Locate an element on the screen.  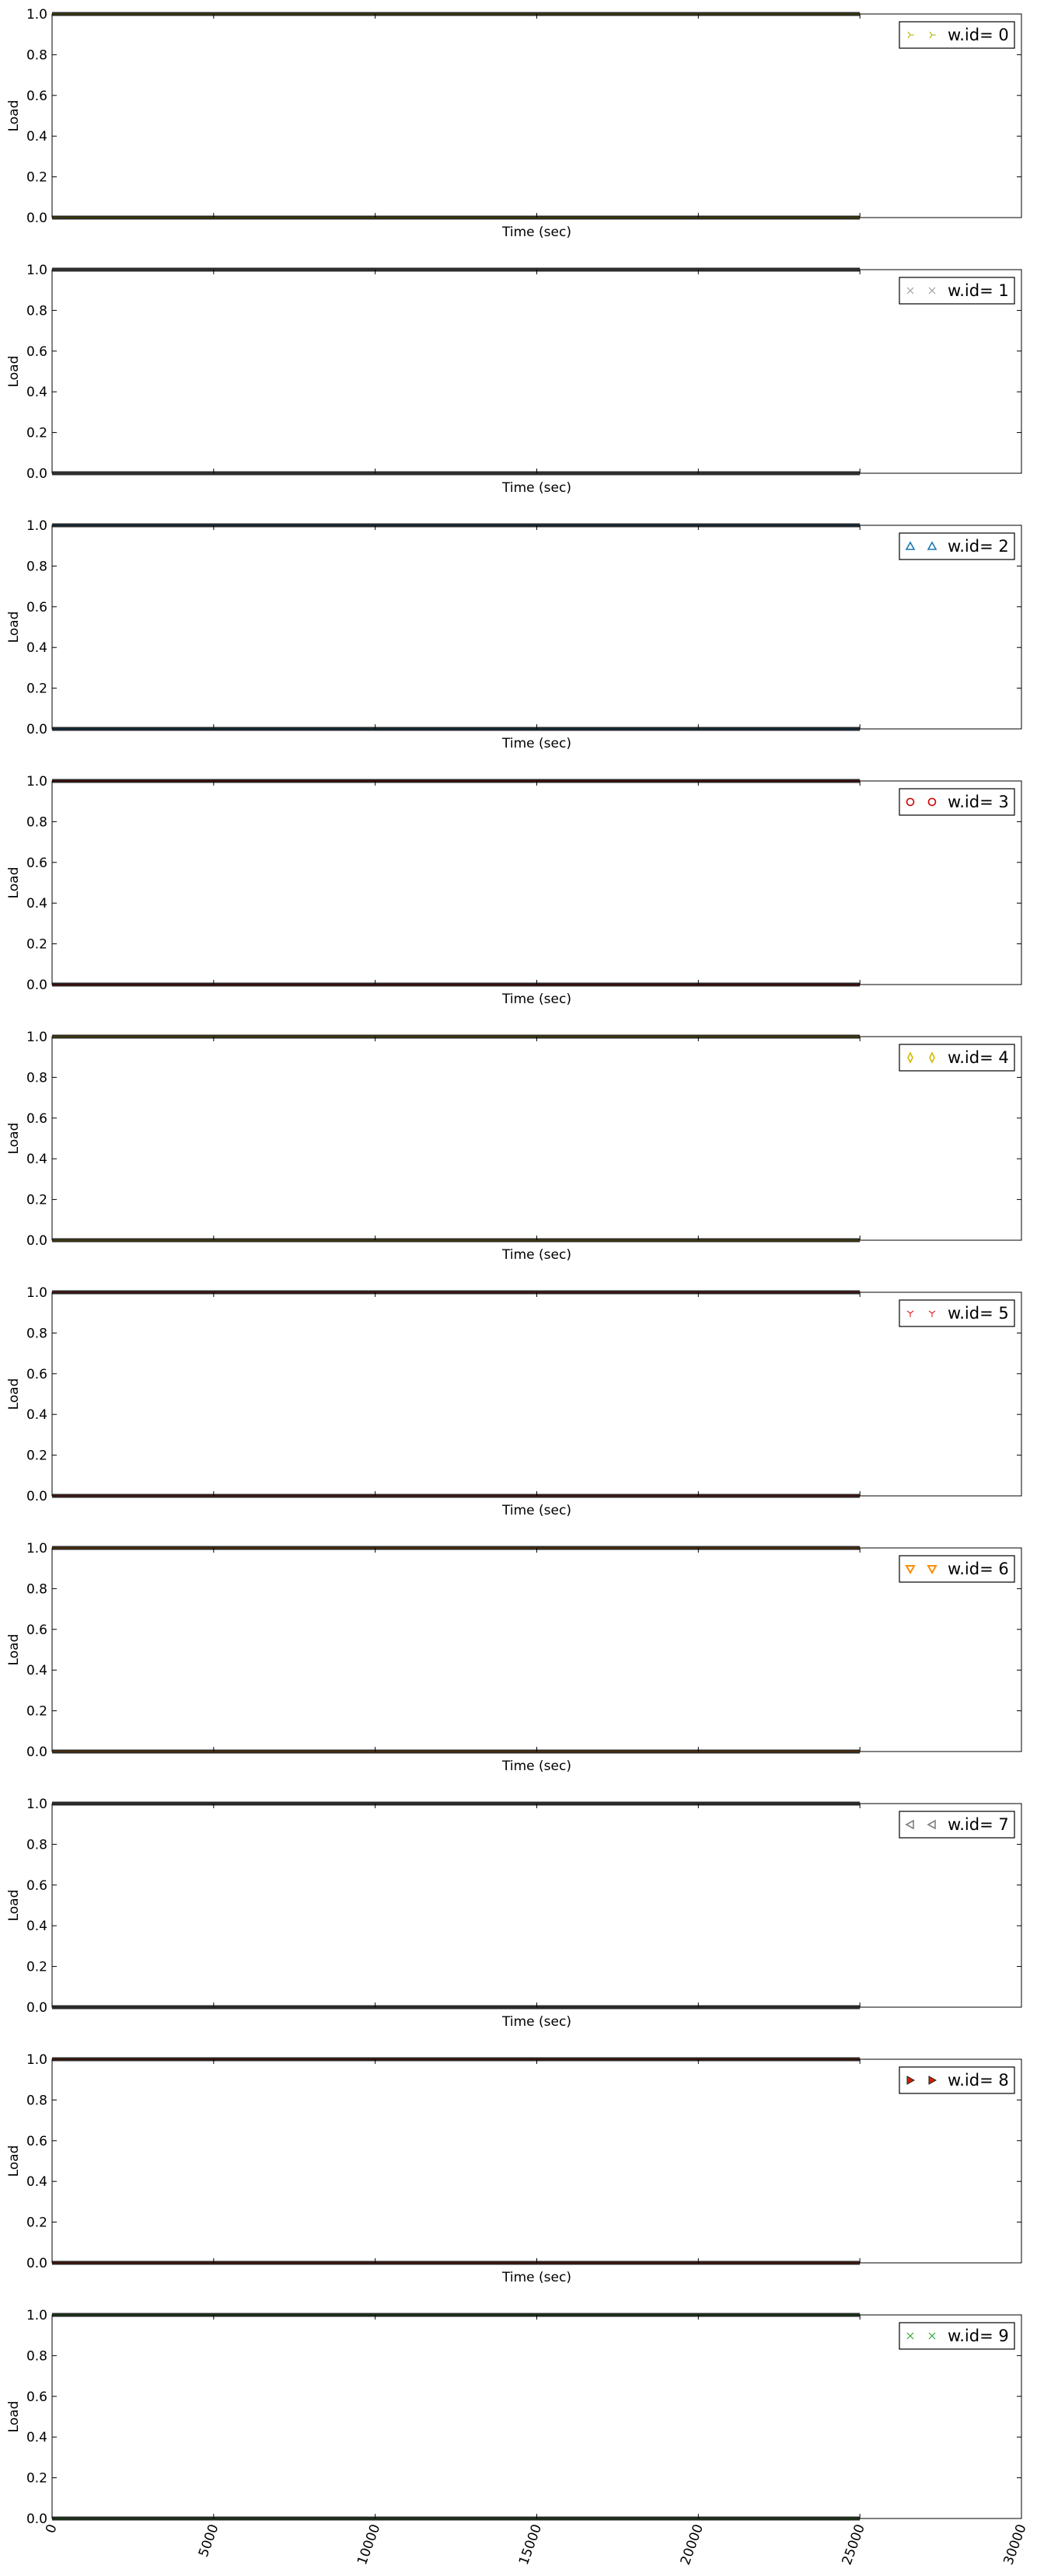
legend: w.id= 6 is located at coordinates (957, 1569).